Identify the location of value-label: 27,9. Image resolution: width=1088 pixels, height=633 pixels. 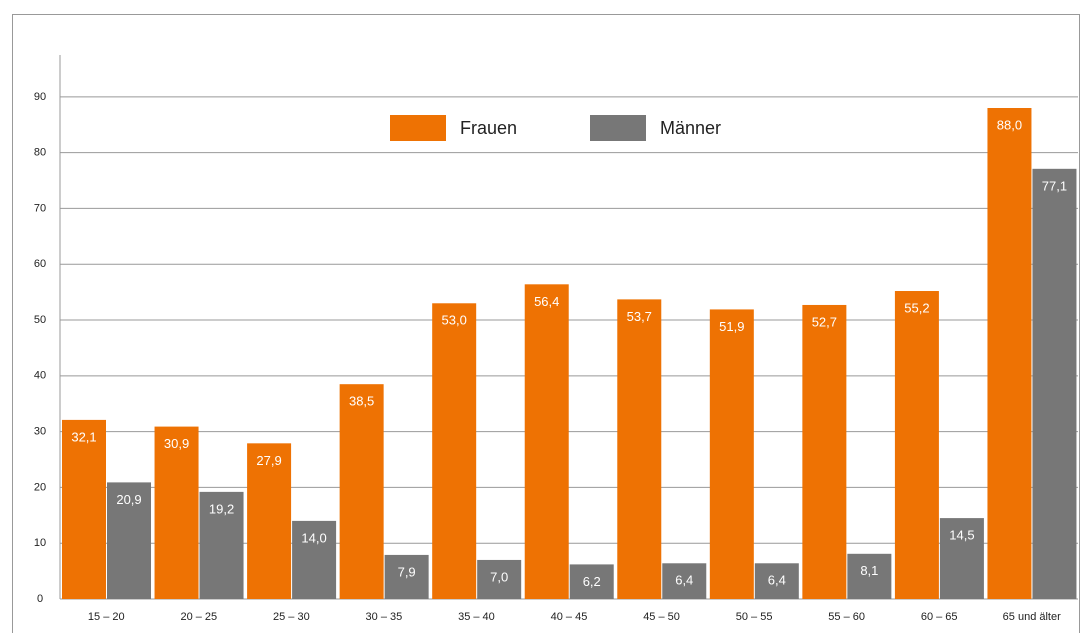
(268, 460).